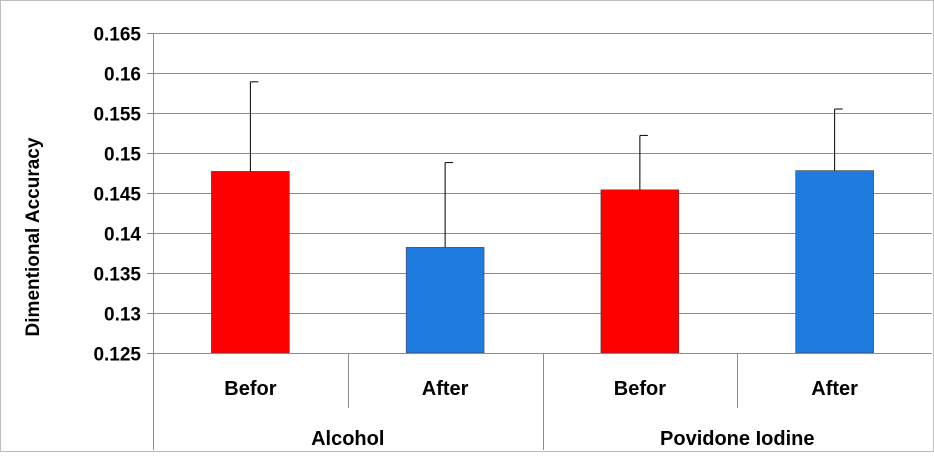 This screenshot has height=456, width=934. I want to click on y-tick-label: 0.165, so click(117, 35).